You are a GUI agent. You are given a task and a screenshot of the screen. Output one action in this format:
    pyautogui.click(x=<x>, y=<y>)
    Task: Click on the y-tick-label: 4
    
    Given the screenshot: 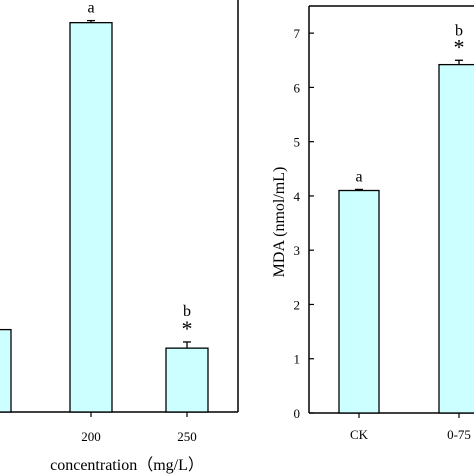 What is the action you would take?
    pyautogui.click(x=297, y=196)
    